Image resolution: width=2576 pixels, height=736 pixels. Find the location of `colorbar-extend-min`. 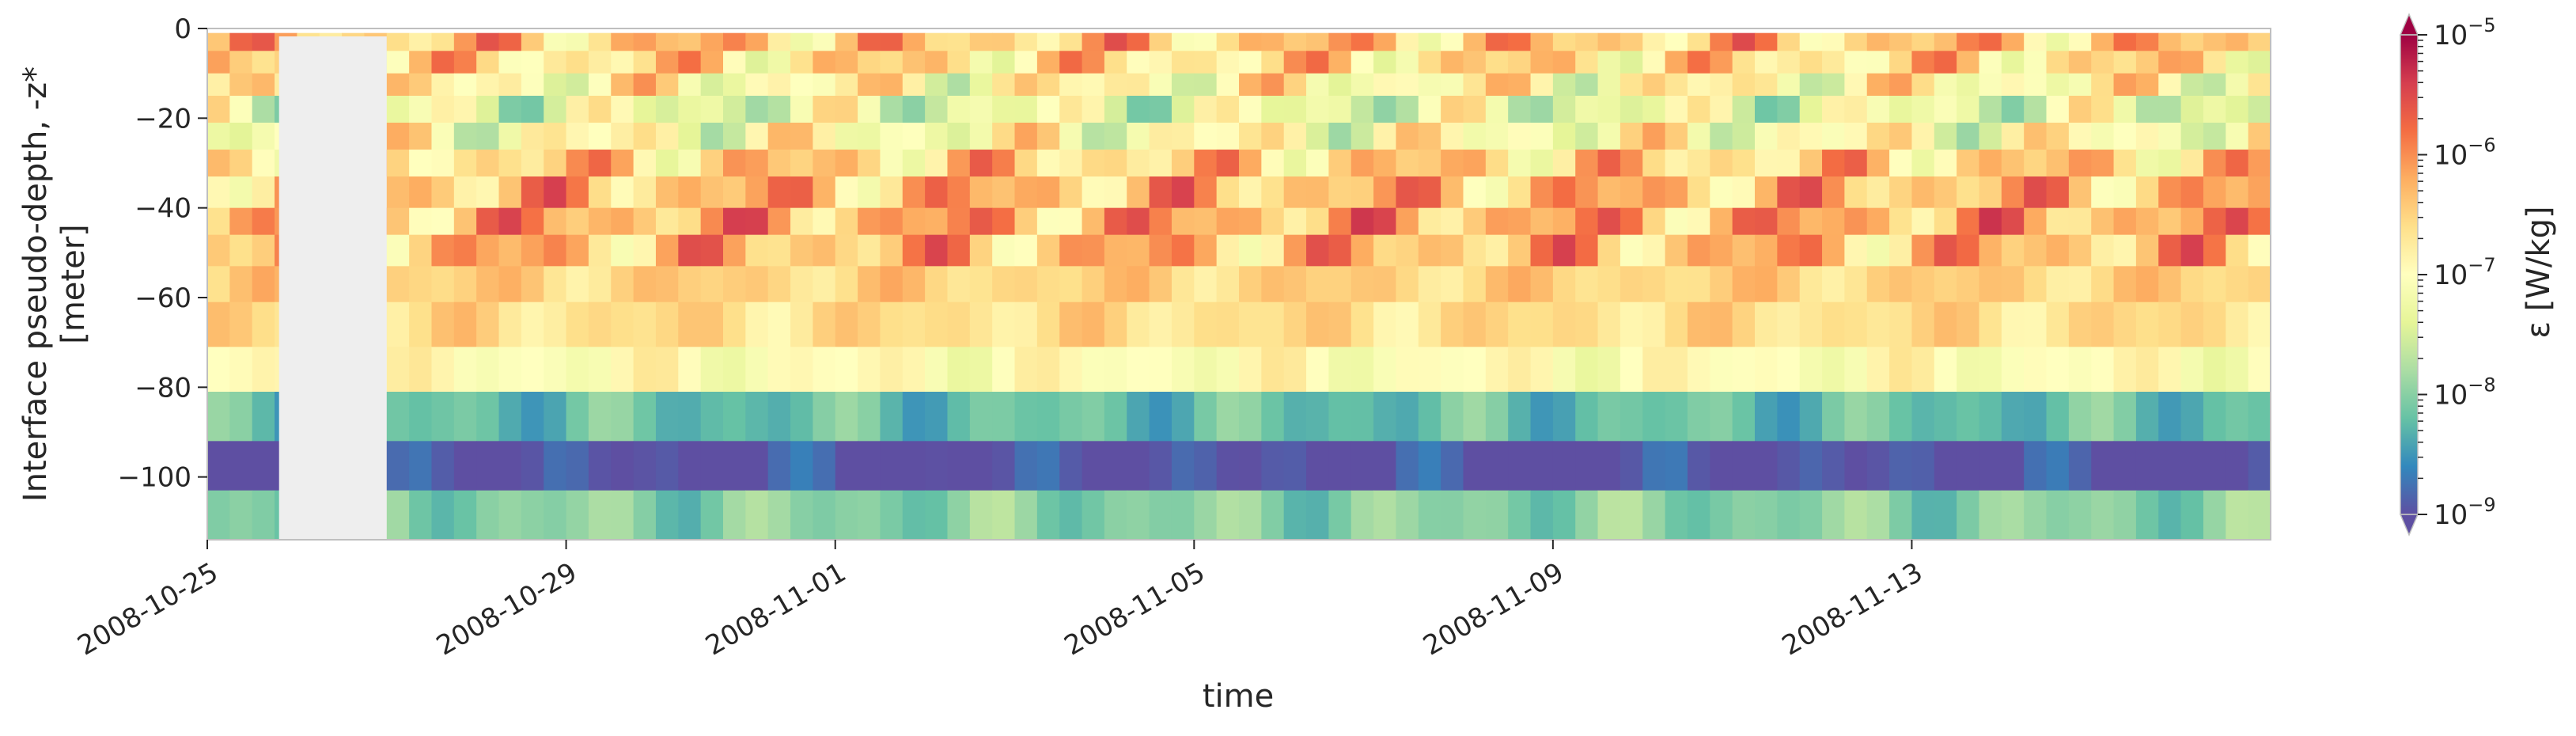

colorbar-extend-min is located at coordinates (2409, 525).